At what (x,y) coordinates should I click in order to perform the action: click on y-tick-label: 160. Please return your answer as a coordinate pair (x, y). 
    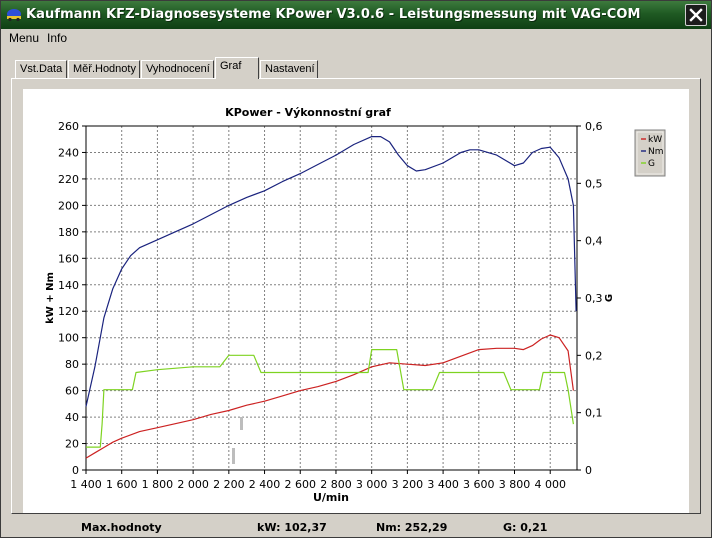
    Looking at the image, I should click on (68, 258).